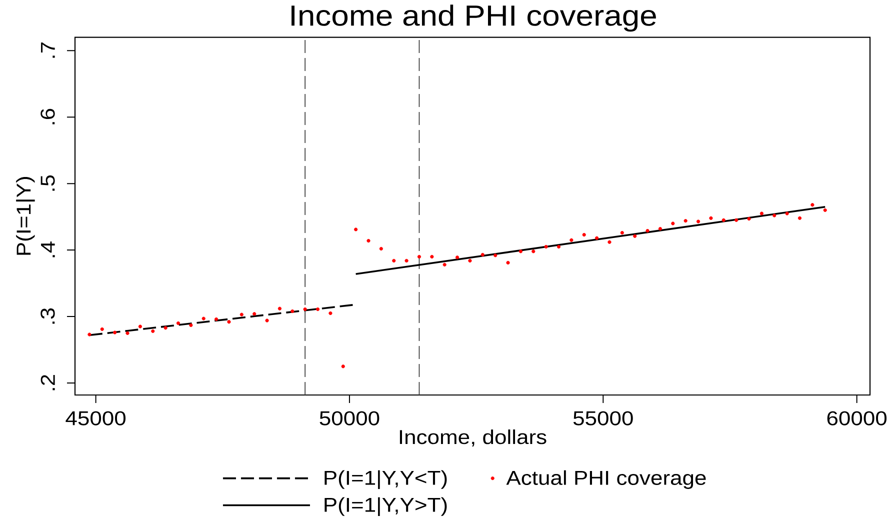  Describe the element at coordinates (857, 418) in the screenshot. I see `x-tick-label: 60000` at that location.